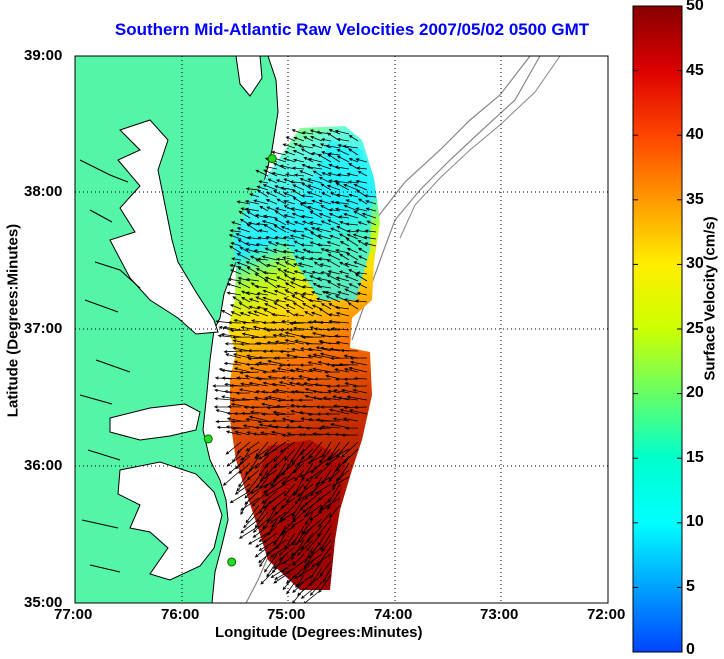  Describe the element at coordinates (695, 199) in the screenshot. I see `colorbar-tick-label: 35` at that location.